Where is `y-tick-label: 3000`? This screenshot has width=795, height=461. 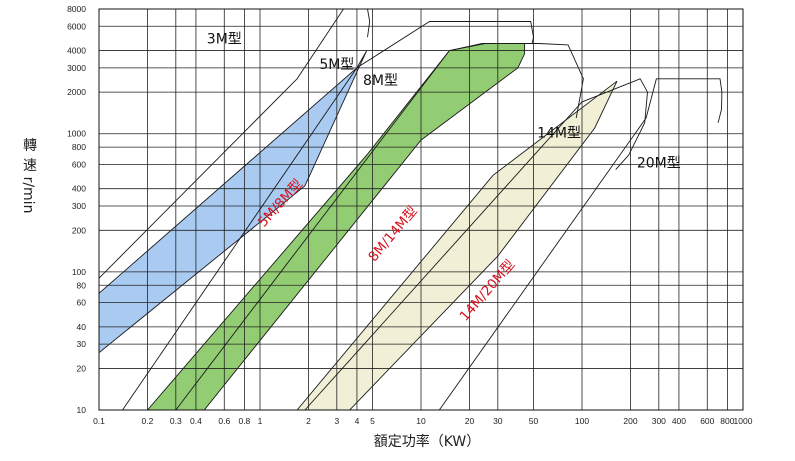 y-tick-label: 3000 is located at coordinates (76, 68).